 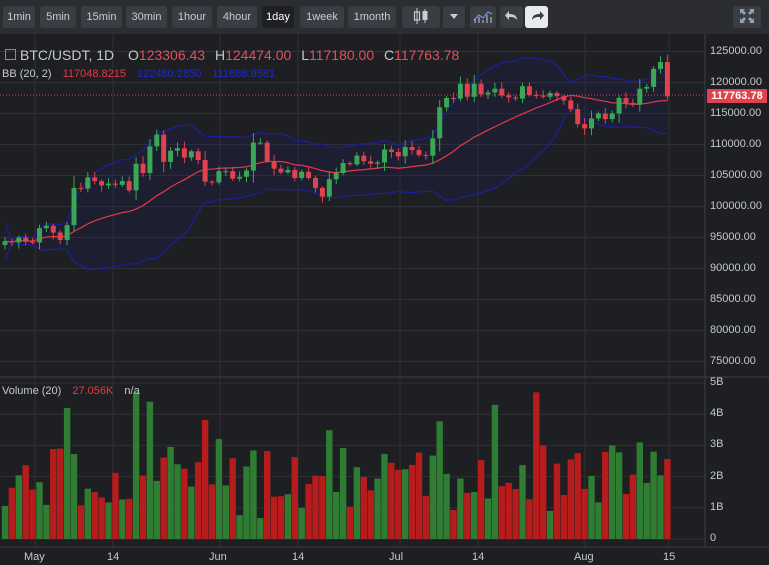 What do you see at coordinates (192, 17) in the screenshot?
I see `timeframe-1hour-button: 1hour` at bounding box center [192, 17].